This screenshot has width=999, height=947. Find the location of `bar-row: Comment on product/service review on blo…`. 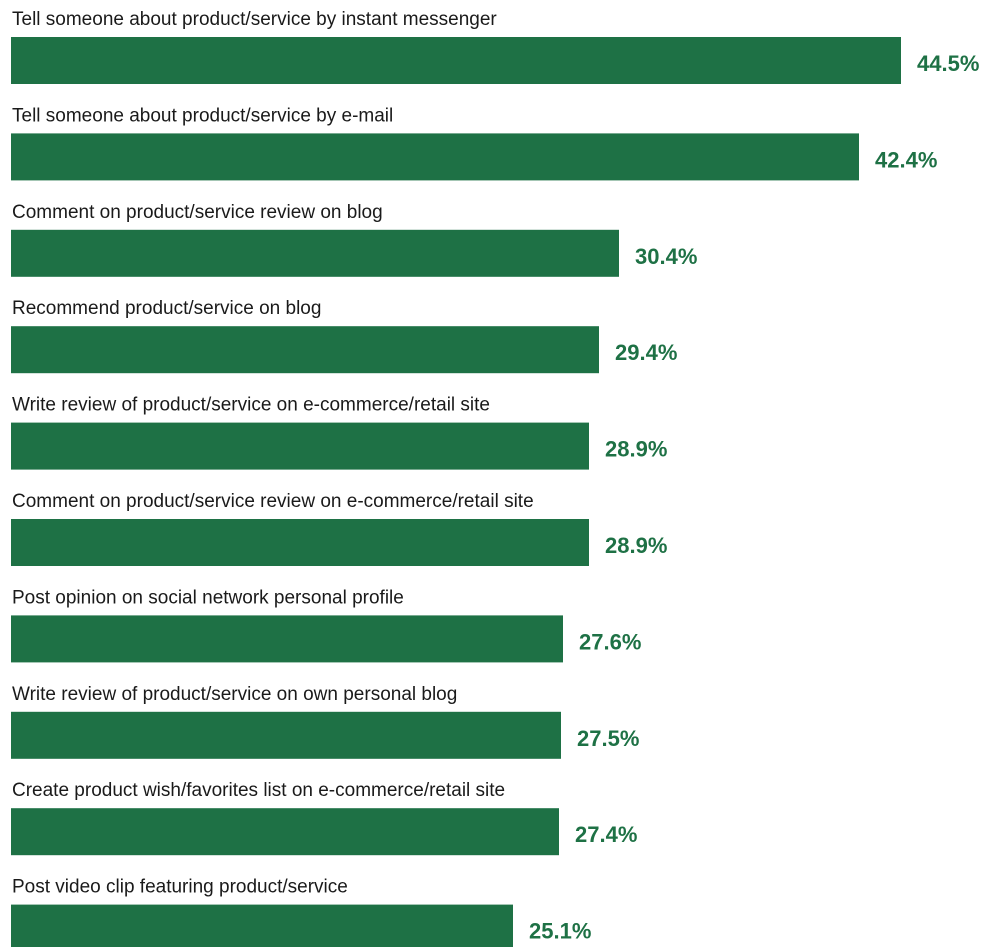

bar-row: Comment on product/service review on blo… is located at coordinates (354, 239).